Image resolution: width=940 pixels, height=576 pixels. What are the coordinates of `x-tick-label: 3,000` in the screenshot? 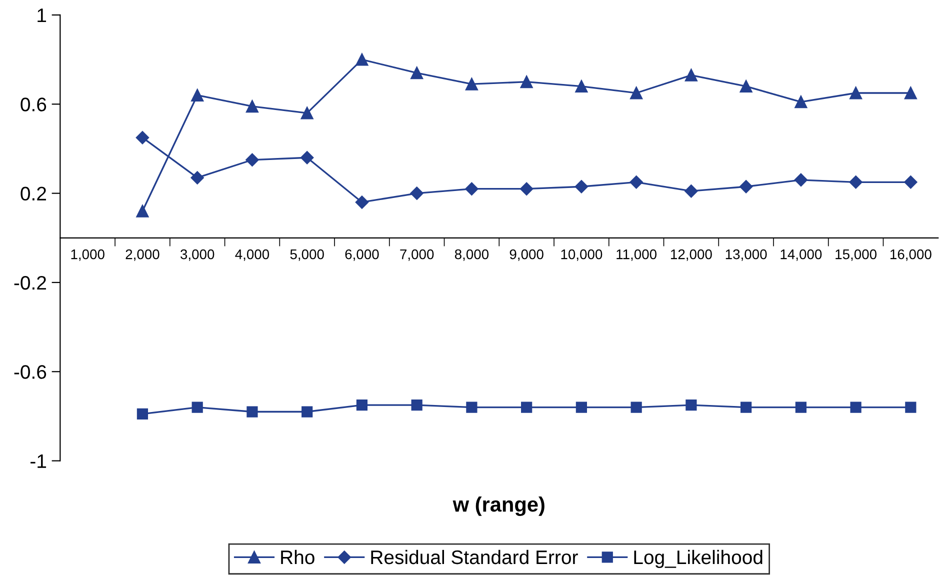 It's located at (197, 255).